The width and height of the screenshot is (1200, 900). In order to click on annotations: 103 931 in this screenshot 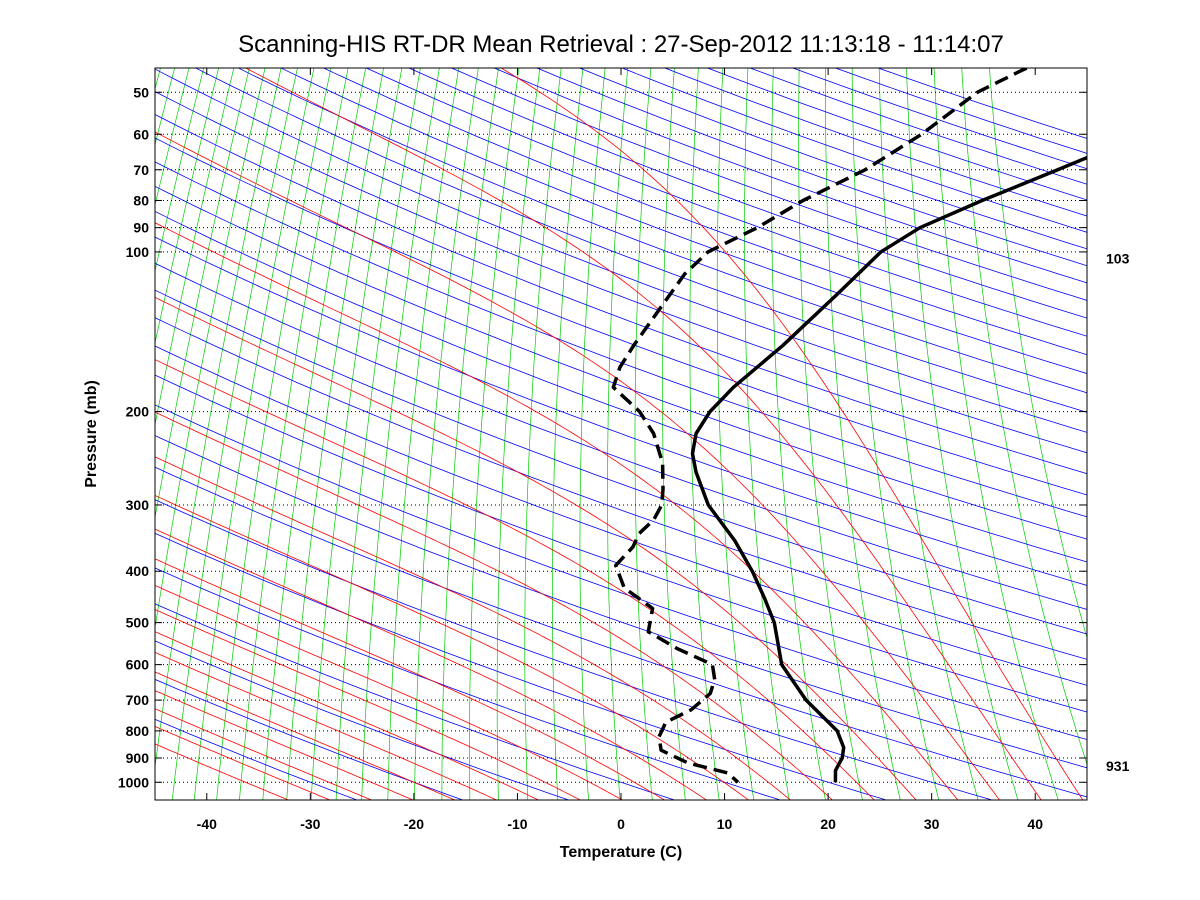, I will do `click(1118, 512)`.